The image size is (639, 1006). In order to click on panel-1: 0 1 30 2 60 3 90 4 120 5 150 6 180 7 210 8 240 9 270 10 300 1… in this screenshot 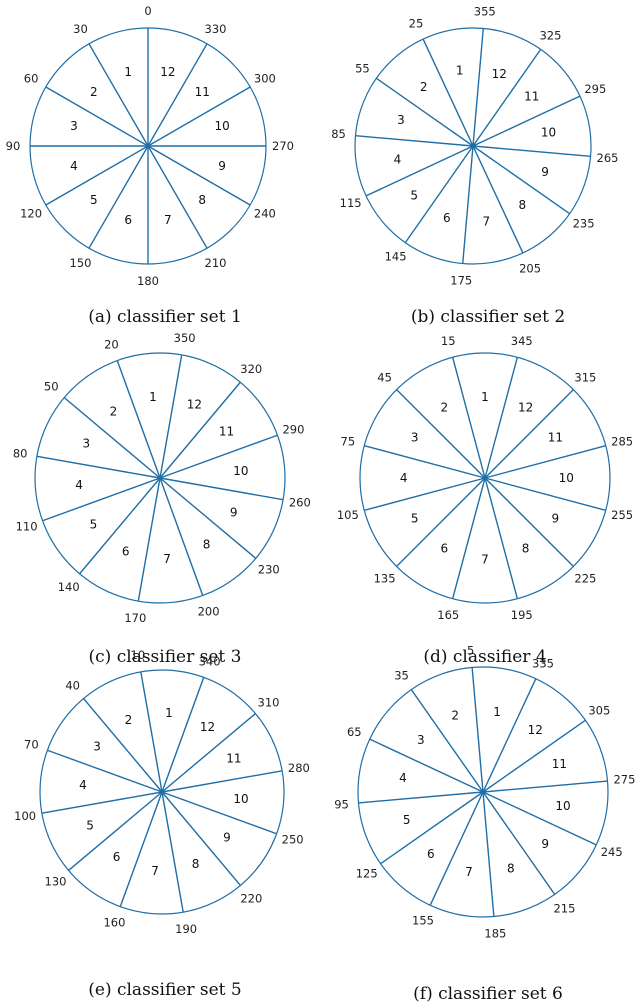, I will do `click(150, 165)`.